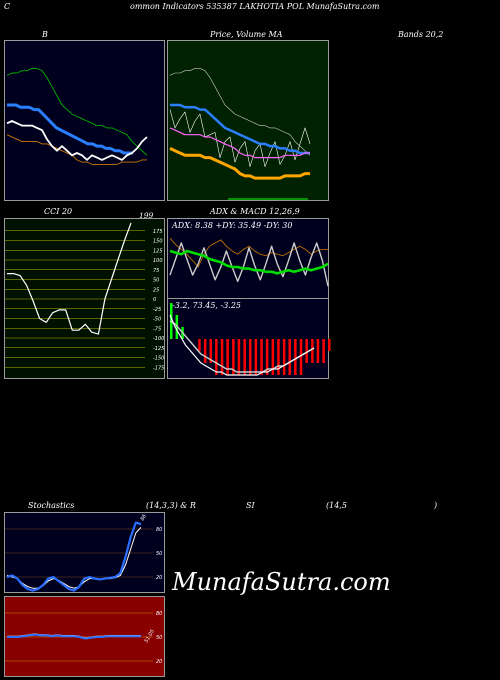  Describe the element at coordinates (159, 530) in the screenshot. I see `stoch-tick-label: 80` at that location.